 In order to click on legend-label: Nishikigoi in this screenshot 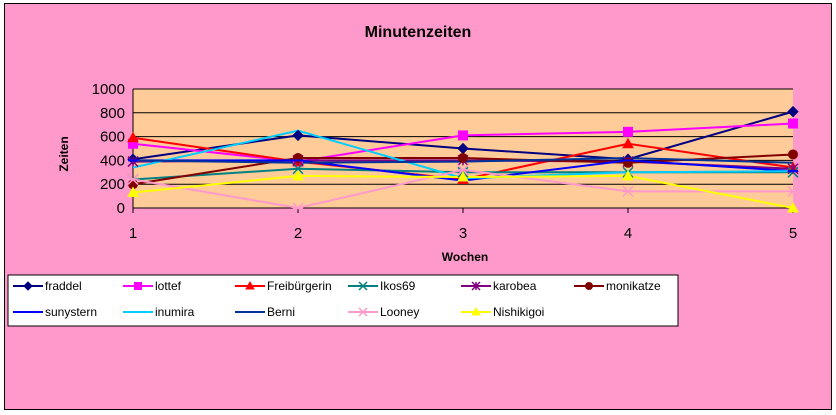, I will do `click(518, 312)`.